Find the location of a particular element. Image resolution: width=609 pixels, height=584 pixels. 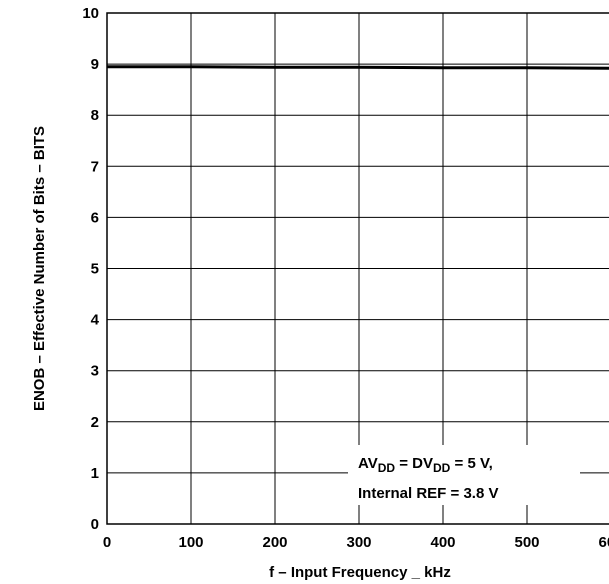

y-tick-label: 3 is located at coordinates (95, 371).